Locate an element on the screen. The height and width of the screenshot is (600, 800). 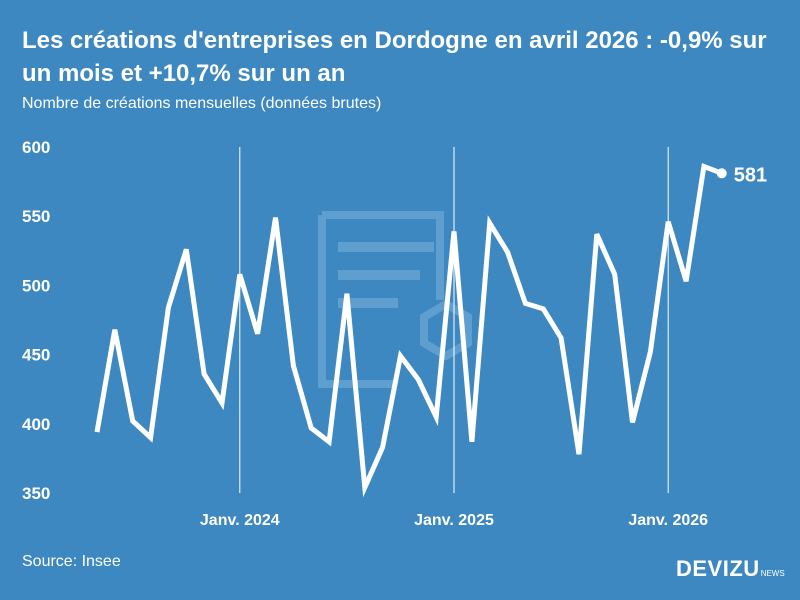
end-value-label: 581 is located at coordinates (750, 175).